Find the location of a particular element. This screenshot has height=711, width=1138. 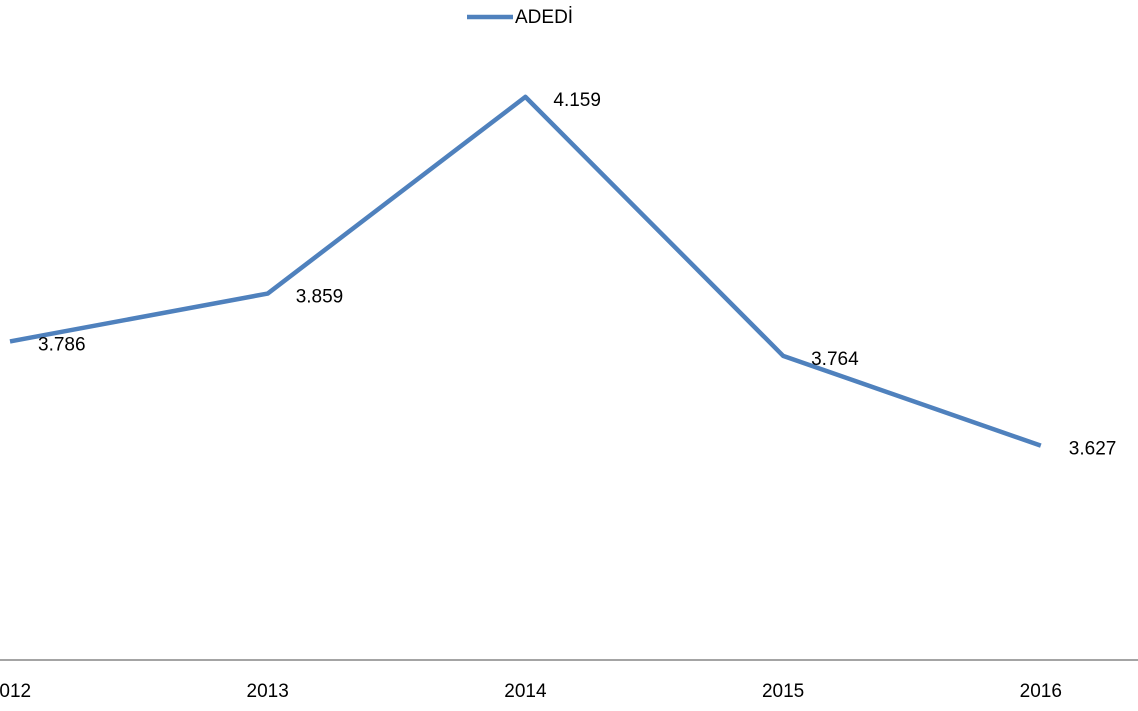

data-label: 3.859 is located at coordinates (320, 297).